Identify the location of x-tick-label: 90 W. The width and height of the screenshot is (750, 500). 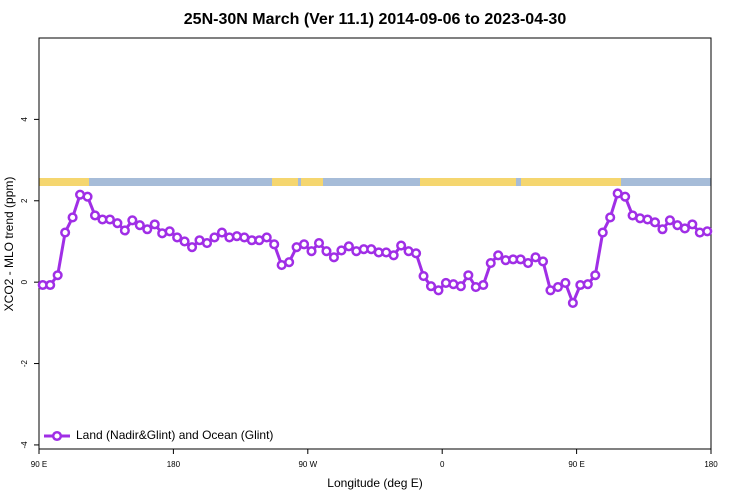
(307, 464).